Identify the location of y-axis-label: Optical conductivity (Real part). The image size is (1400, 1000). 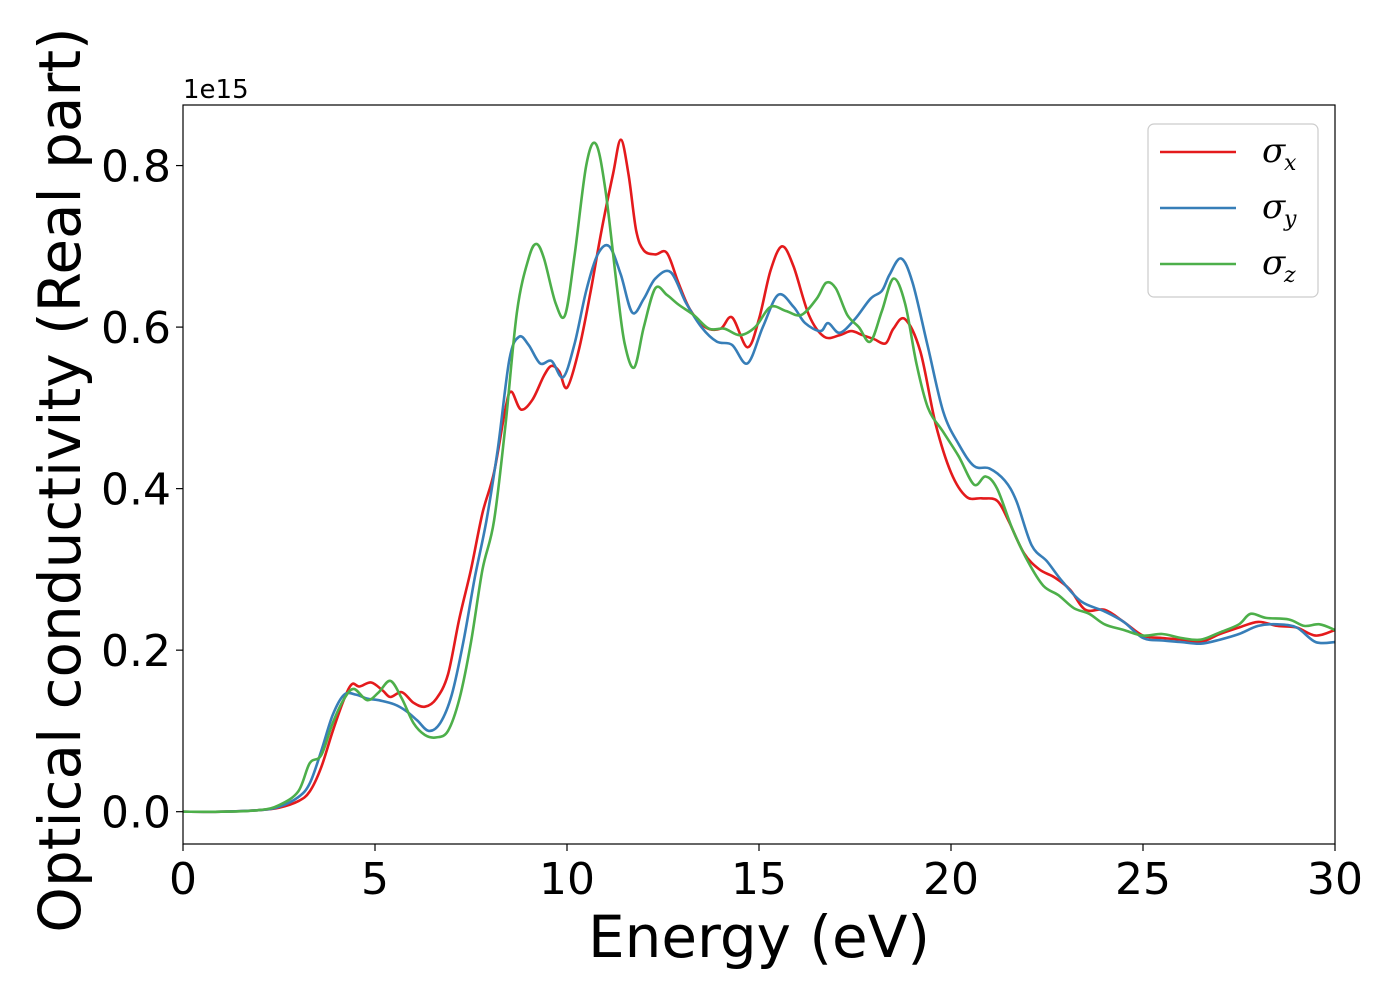
(60, 479).